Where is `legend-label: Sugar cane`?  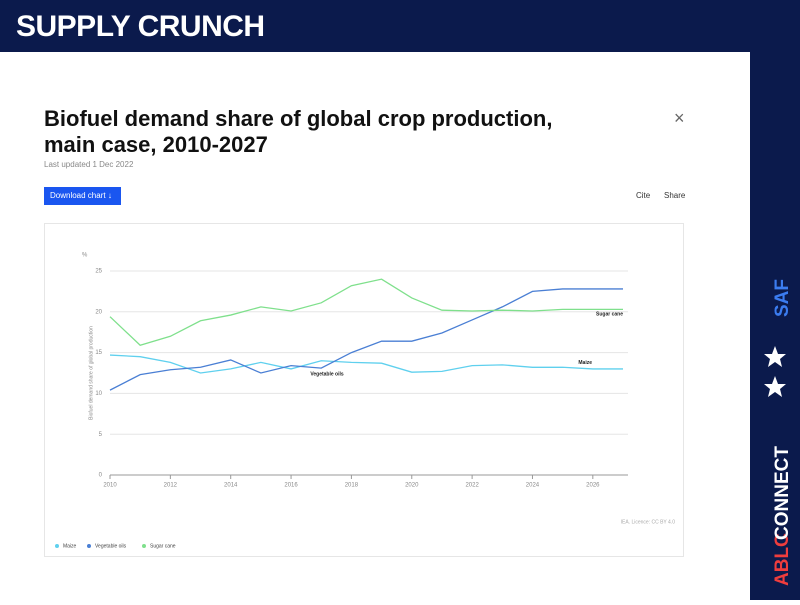
legend-label: Sugar cane is located at coordinates (163, 546).